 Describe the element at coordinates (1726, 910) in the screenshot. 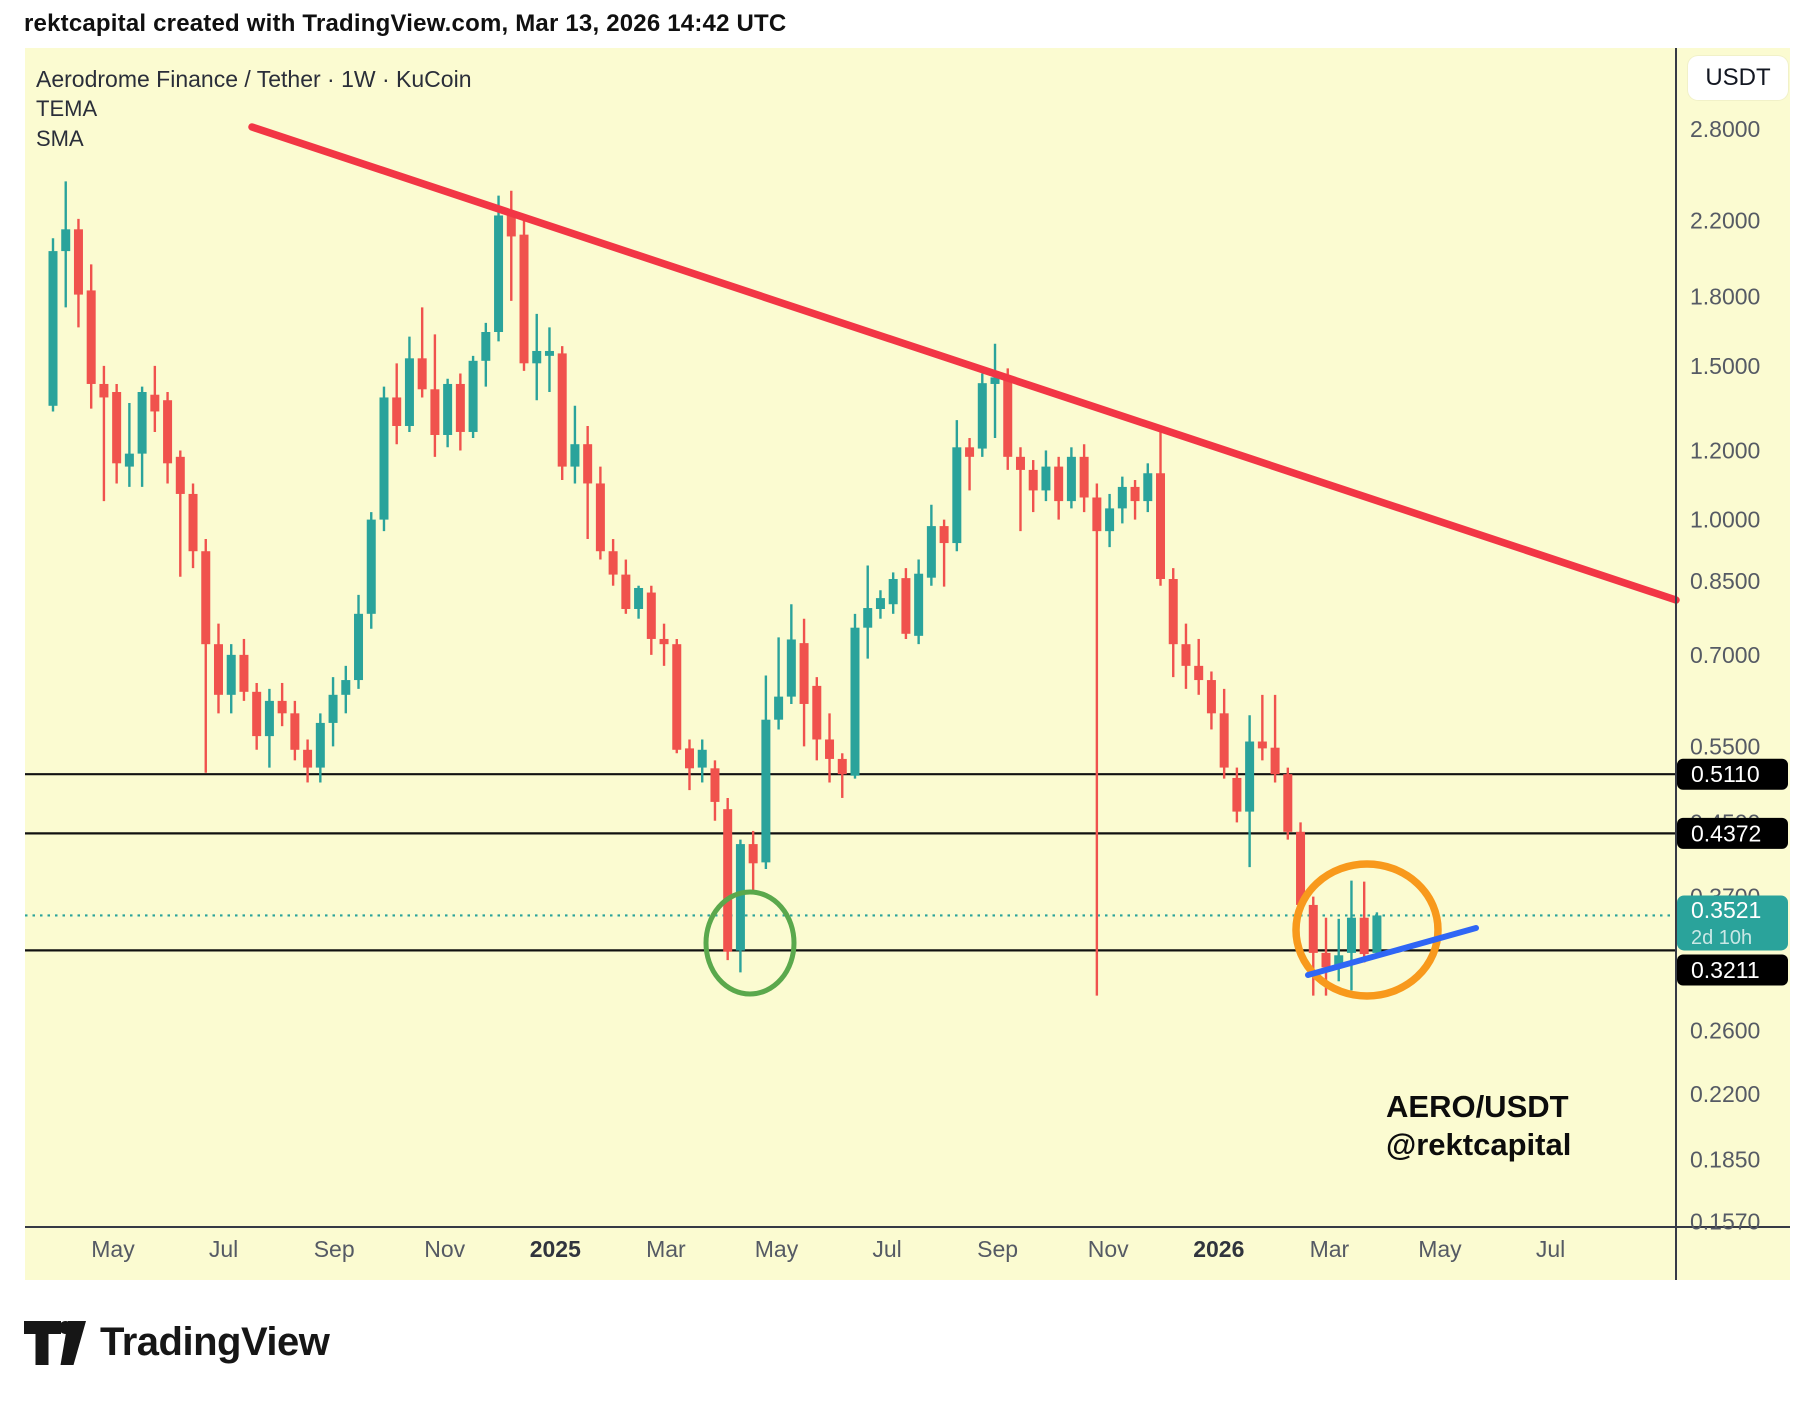

I see `svg-text: 0.3521` at that location.